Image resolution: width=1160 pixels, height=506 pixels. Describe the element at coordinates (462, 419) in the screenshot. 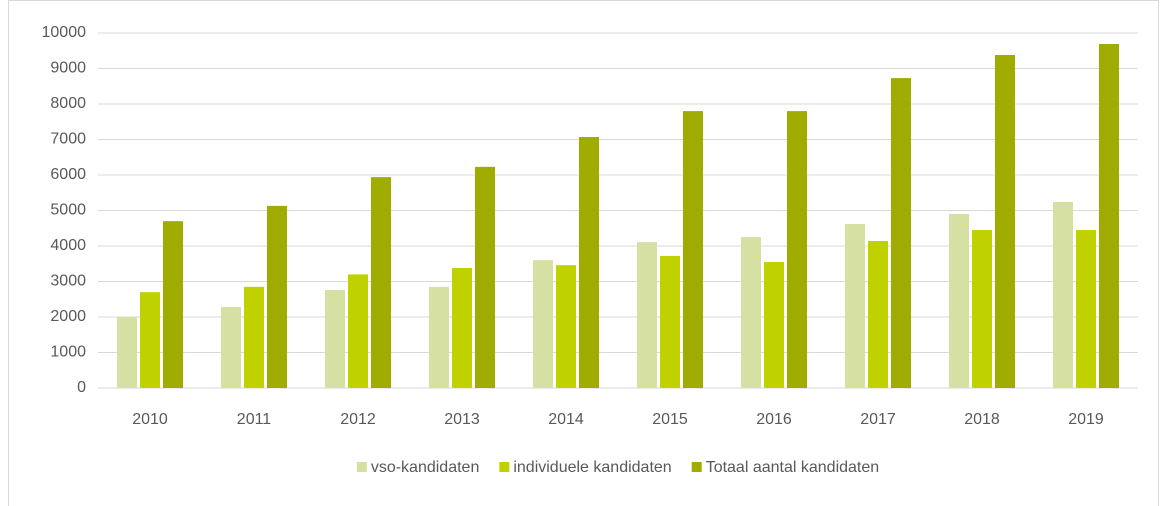

I see `x-tick-label: 2013` at that location.